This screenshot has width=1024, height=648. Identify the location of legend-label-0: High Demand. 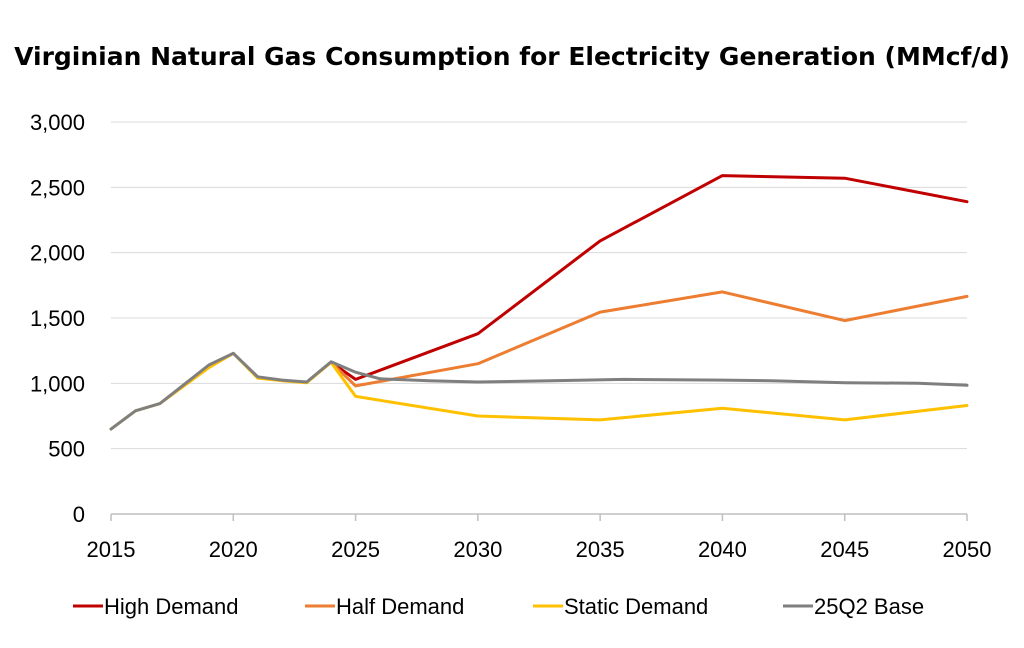
(171, 606).